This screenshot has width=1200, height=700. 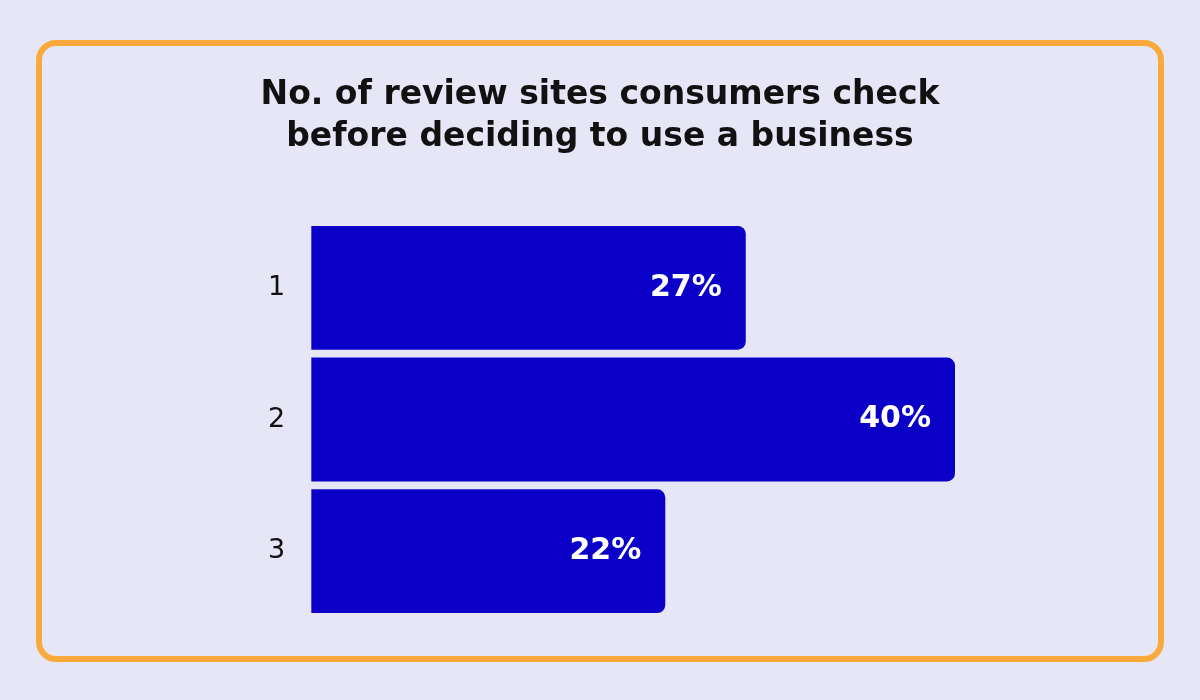 What do you see at coordinates (895, 417) in the screenshot?
I see `data-label: 40%` at bounding box center [895, 417].